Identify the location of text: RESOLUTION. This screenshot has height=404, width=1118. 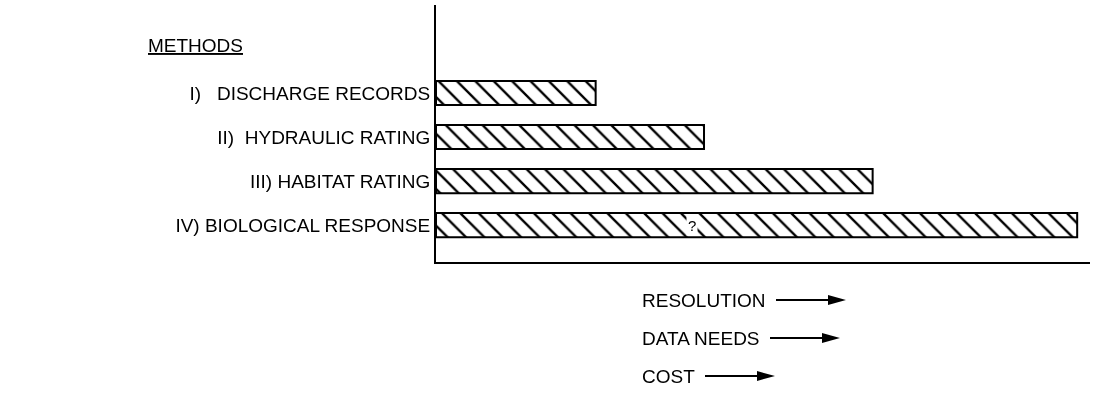
(704, 300).